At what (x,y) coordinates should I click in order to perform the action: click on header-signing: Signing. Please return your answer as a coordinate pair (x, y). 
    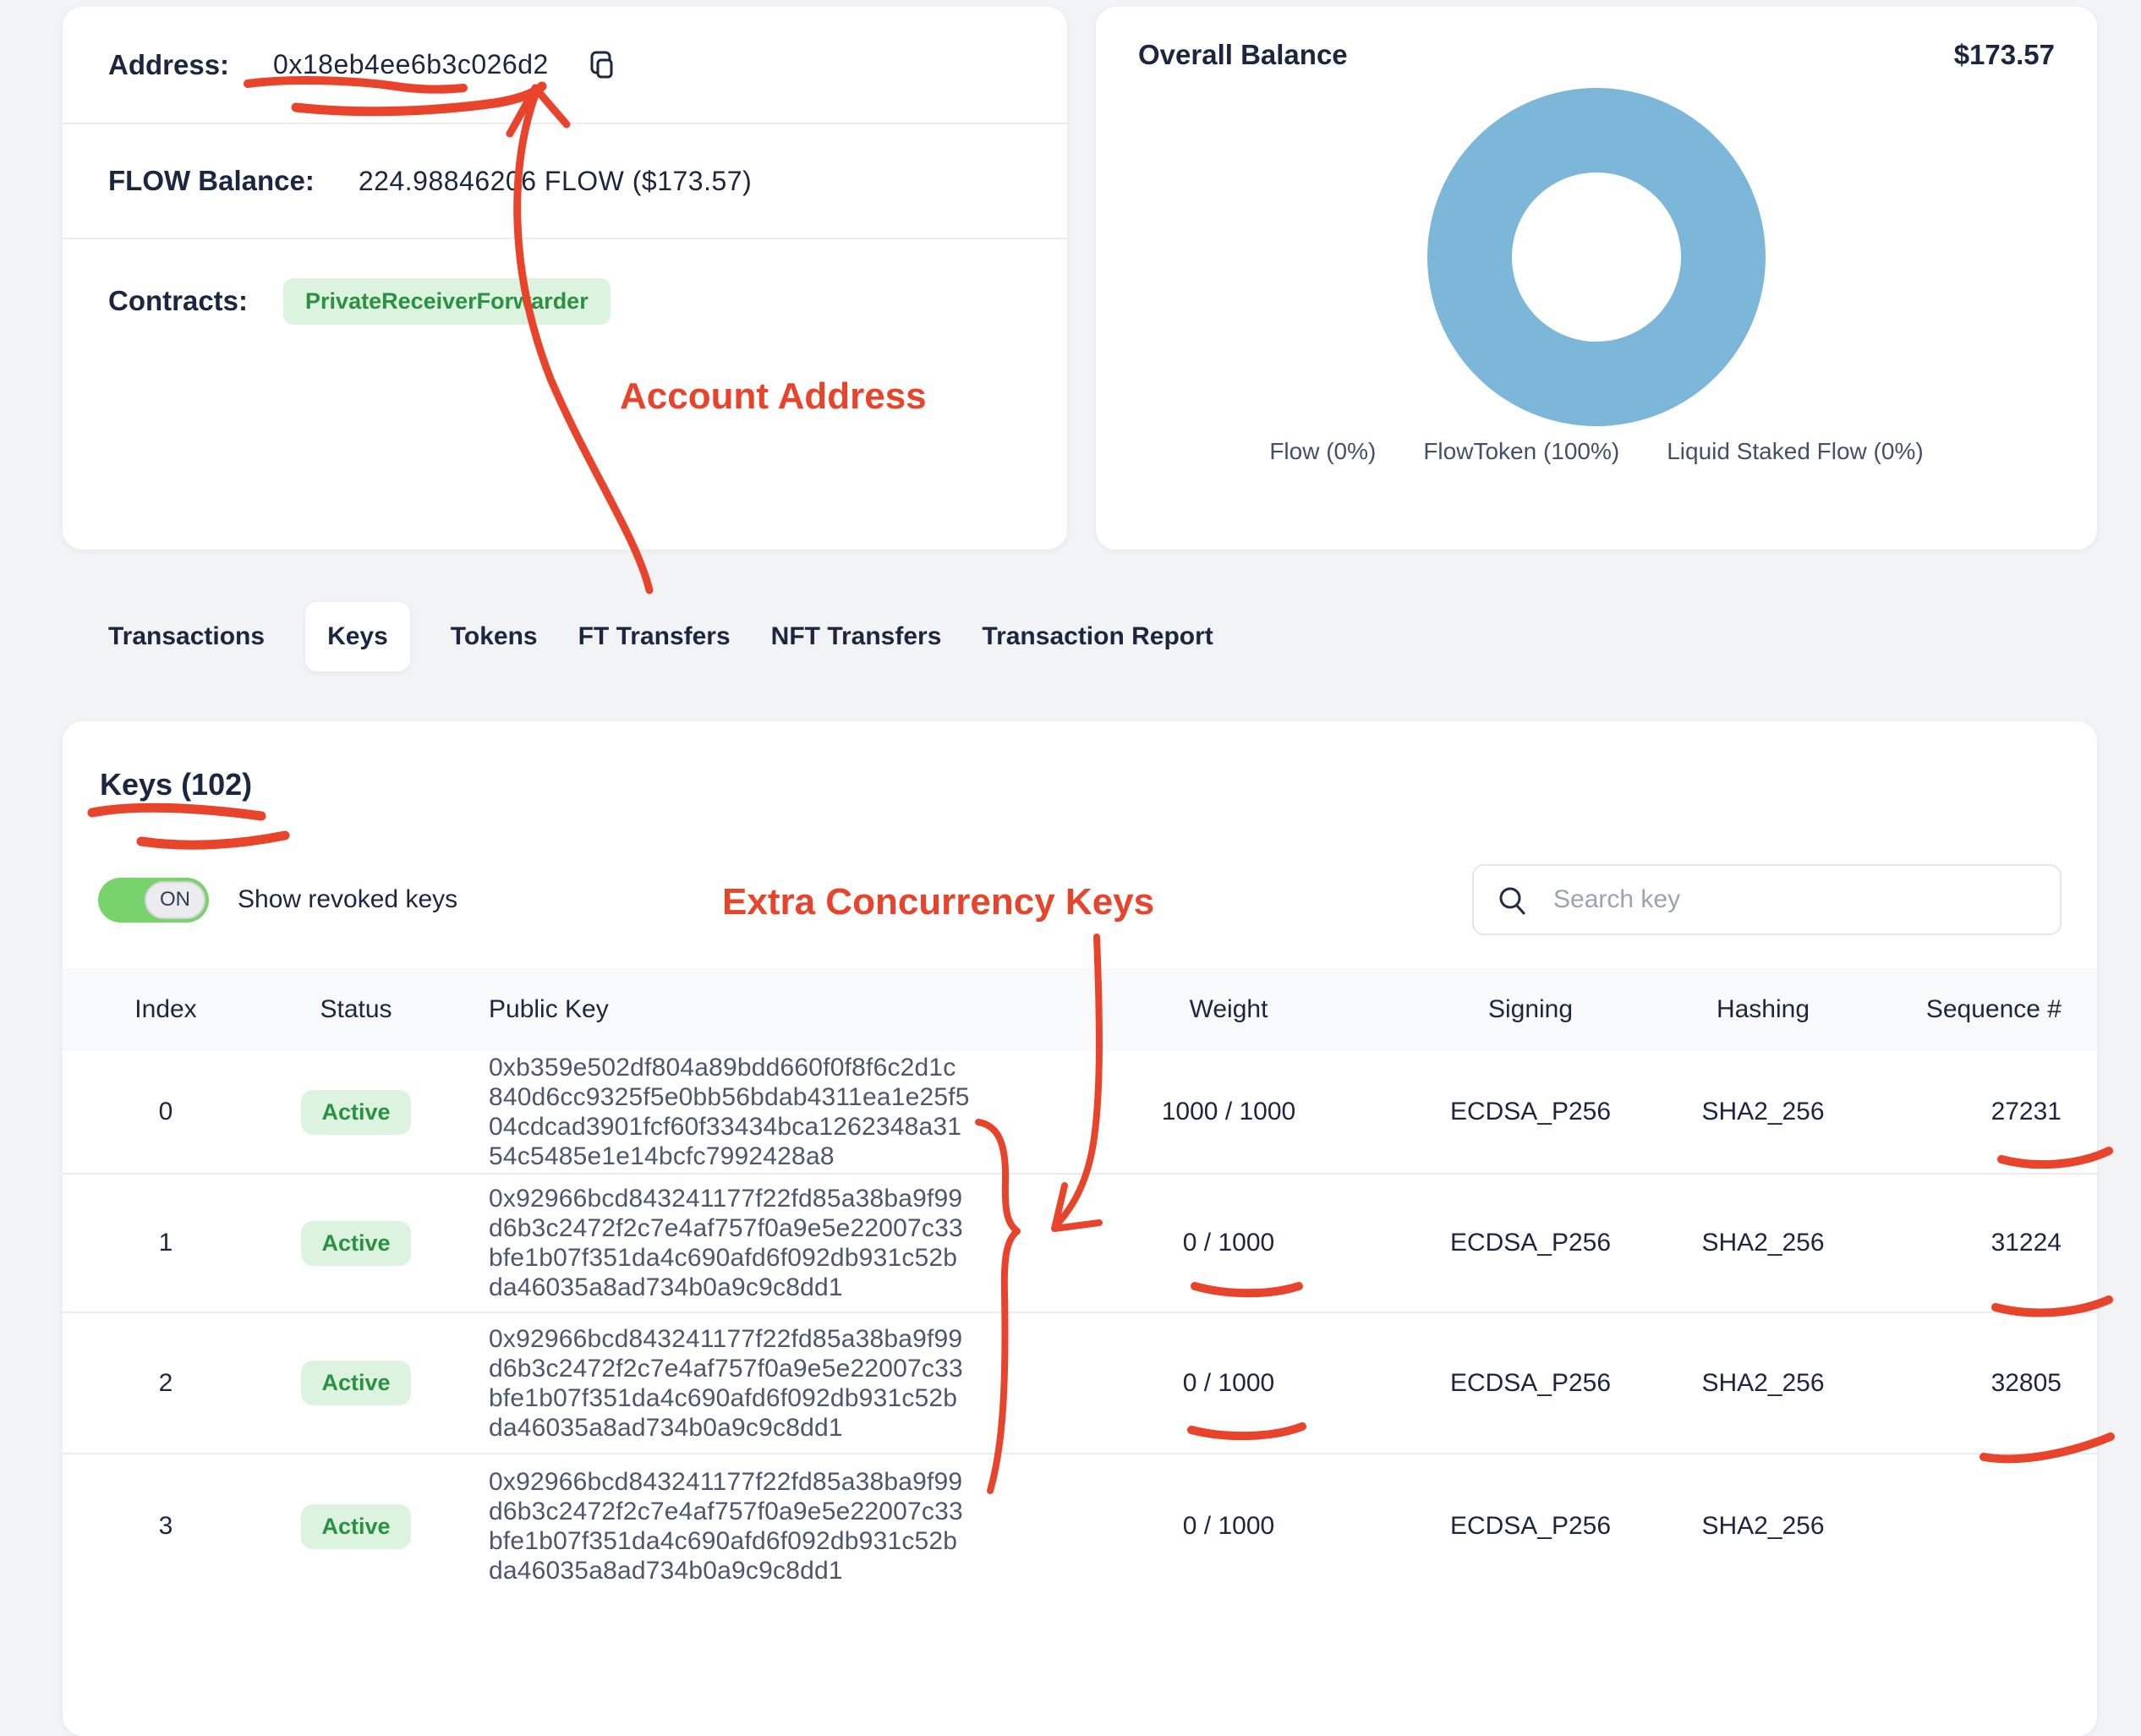
    Looking at the image, I should click on (1530, 1009).